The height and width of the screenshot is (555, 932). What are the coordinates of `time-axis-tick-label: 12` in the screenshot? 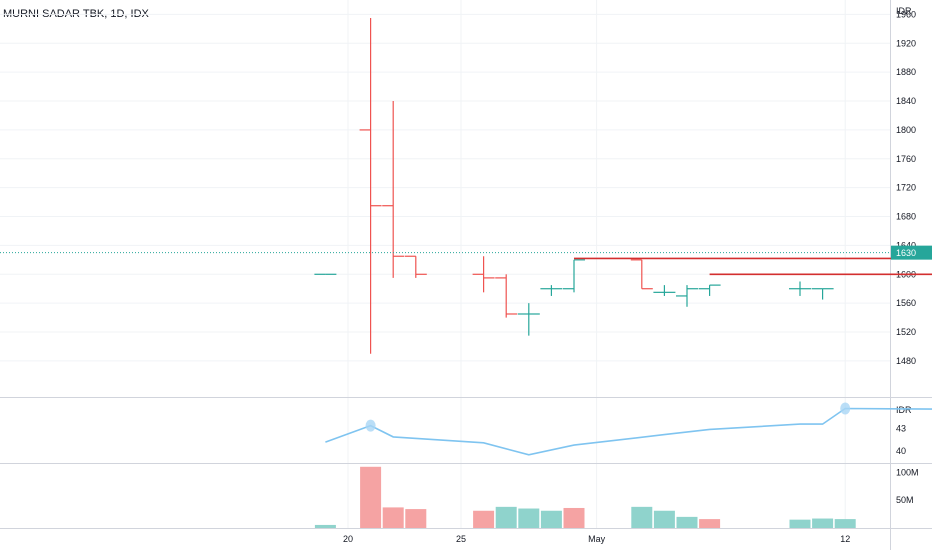 It's located at (845, 539).